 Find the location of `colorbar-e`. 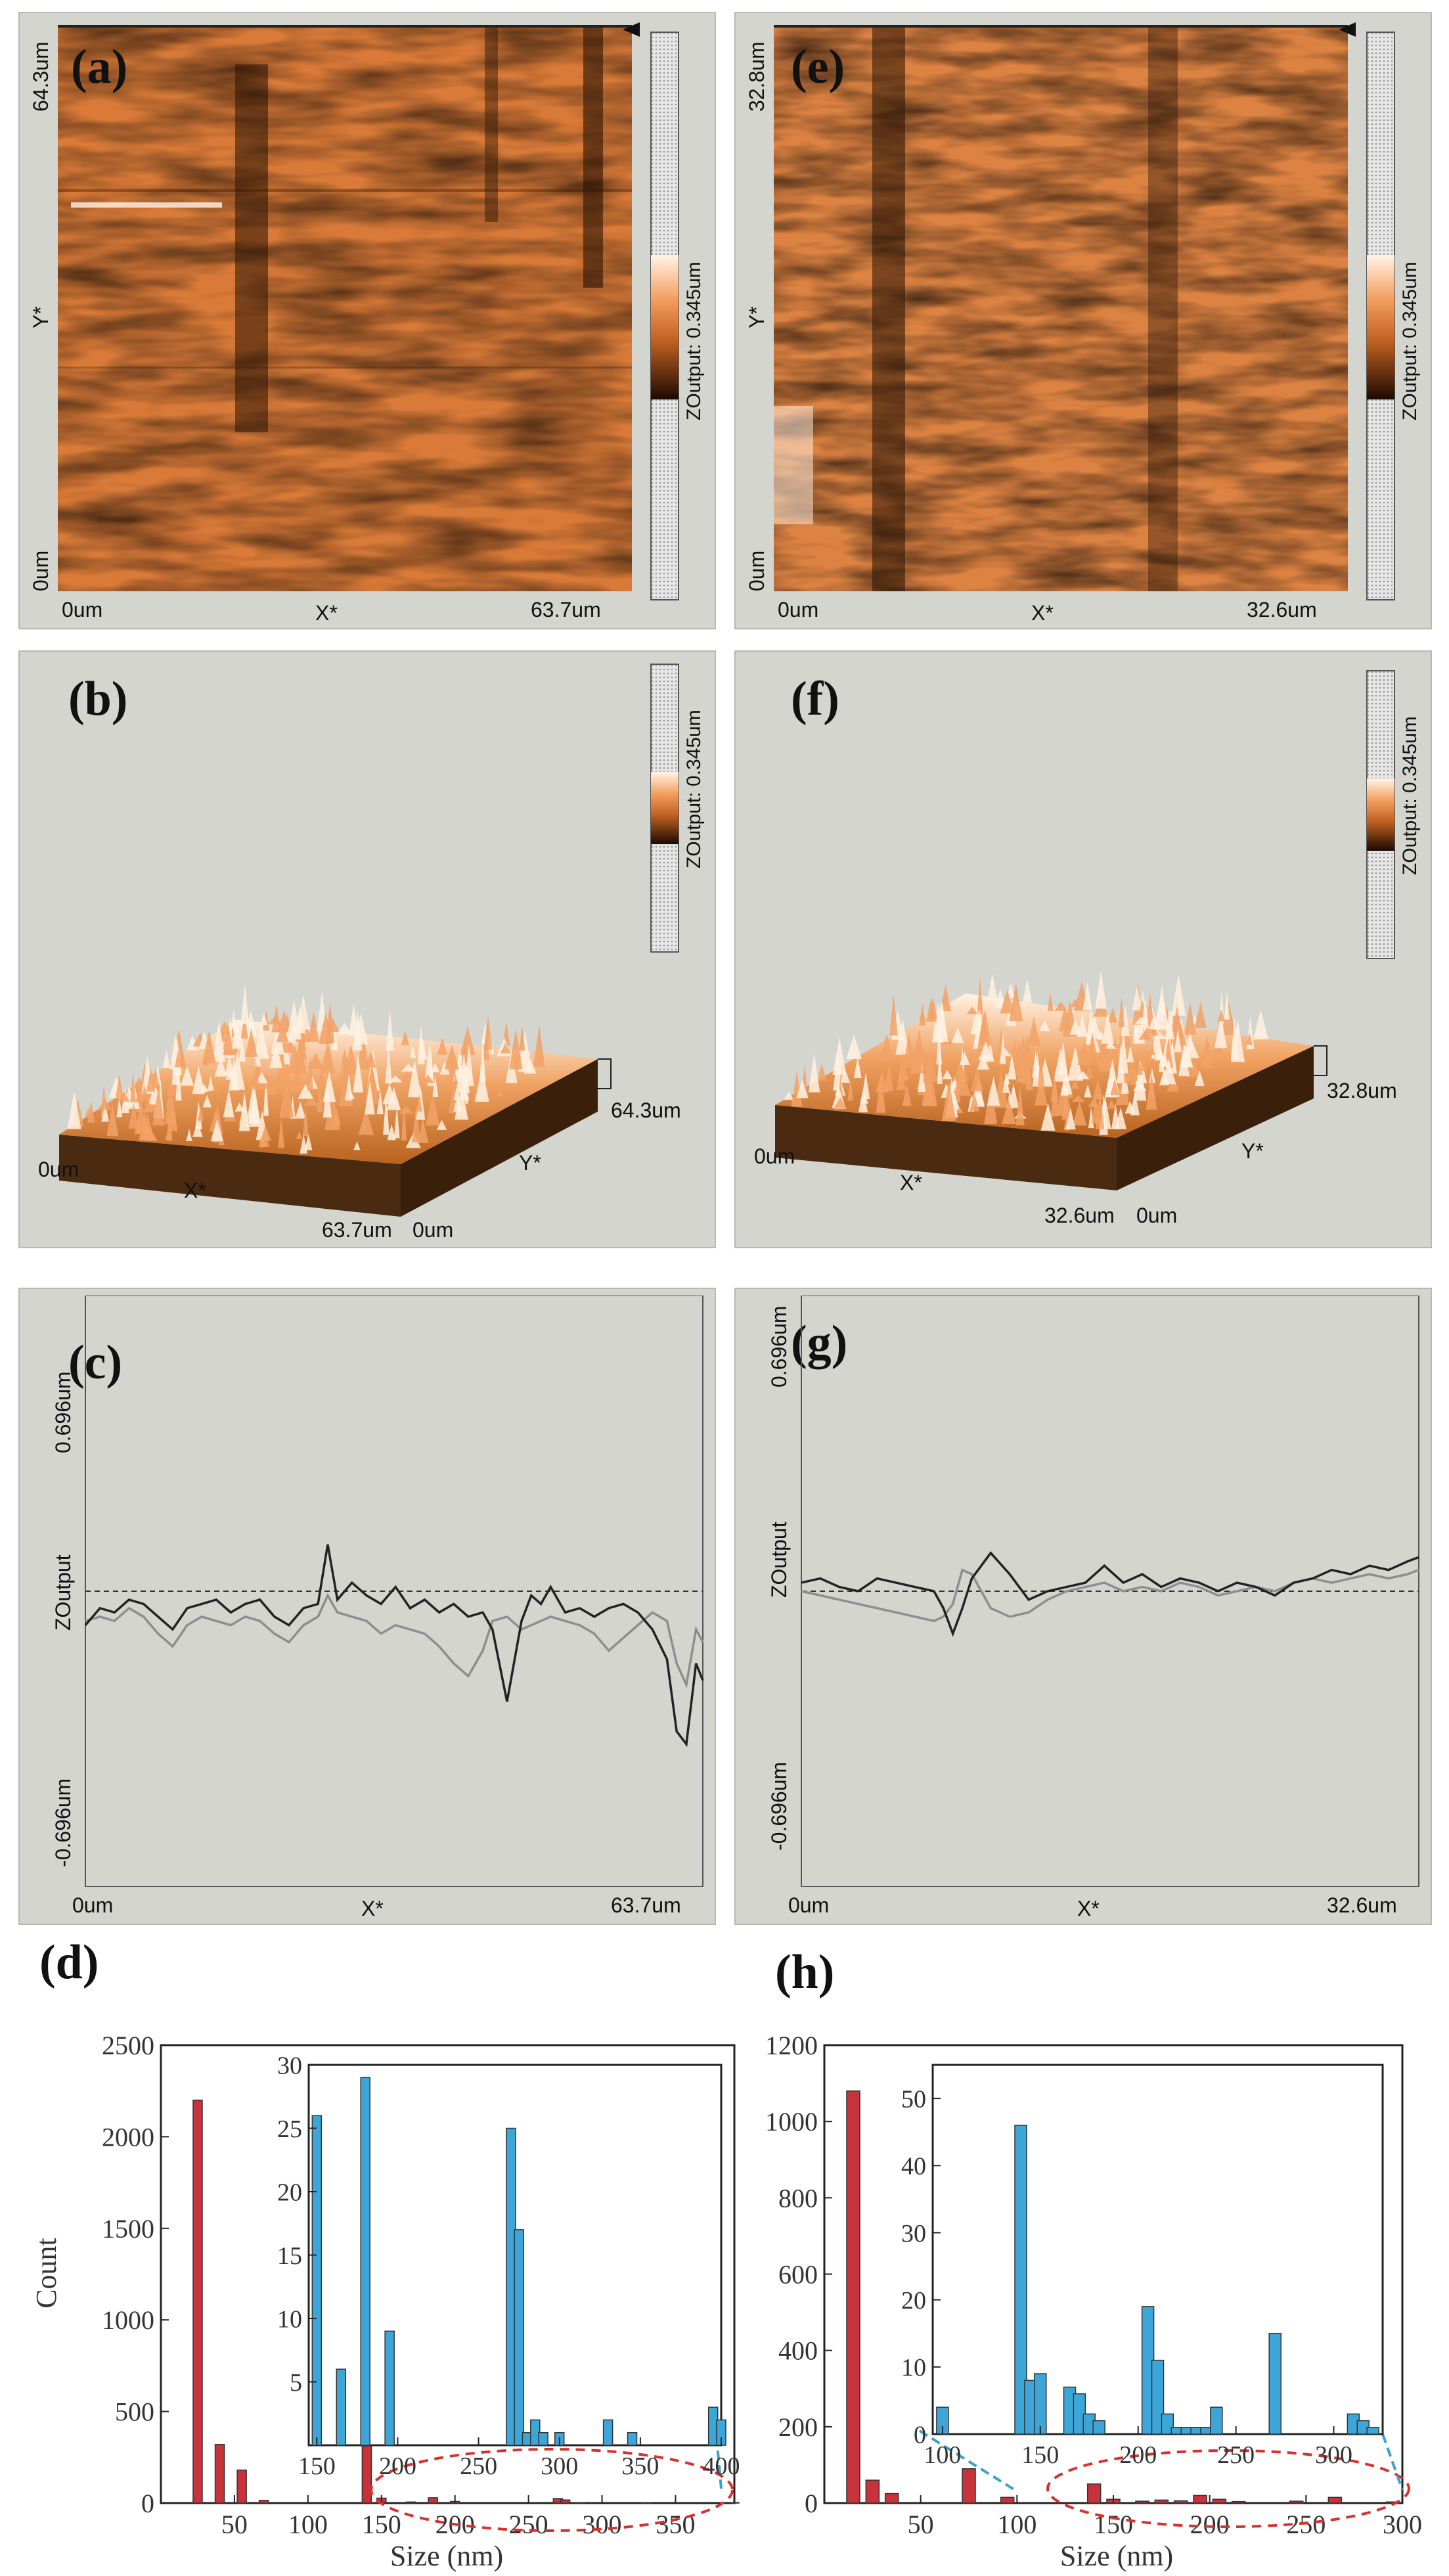

colorbar-e is located at coordinates (1380, 316).